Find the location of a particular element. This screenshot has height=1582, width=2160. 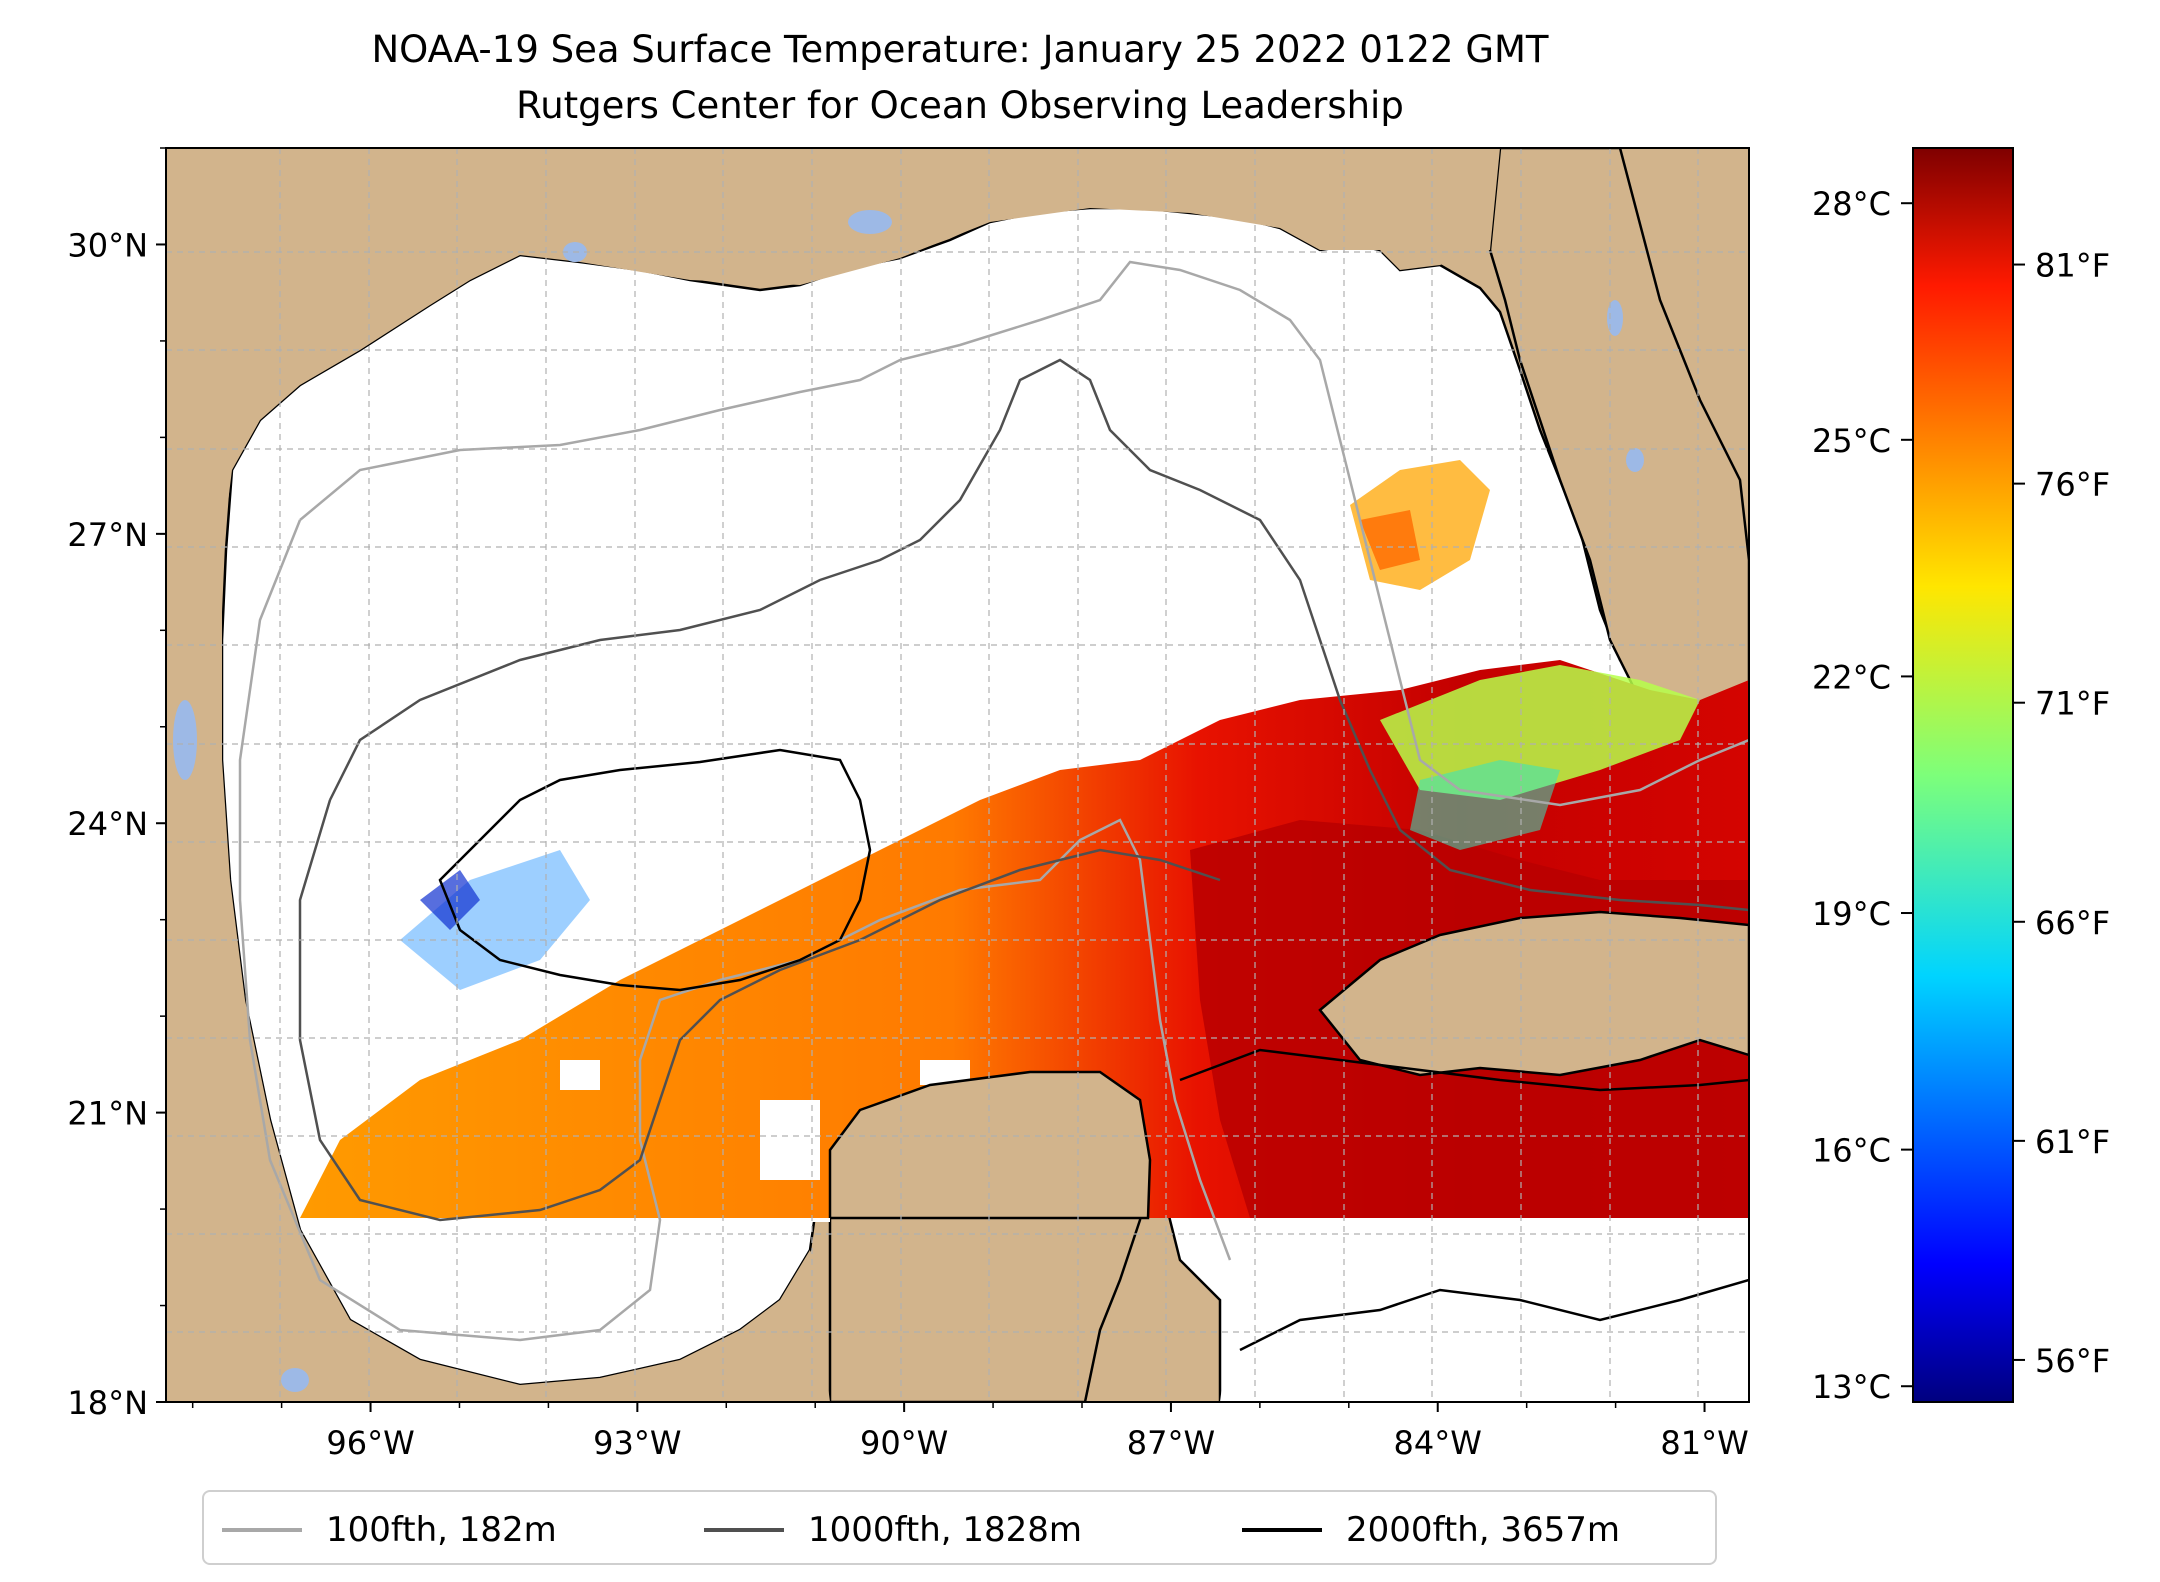

legend-label-100fth: 100fth, 182m is located at coordinates (441, 1529).